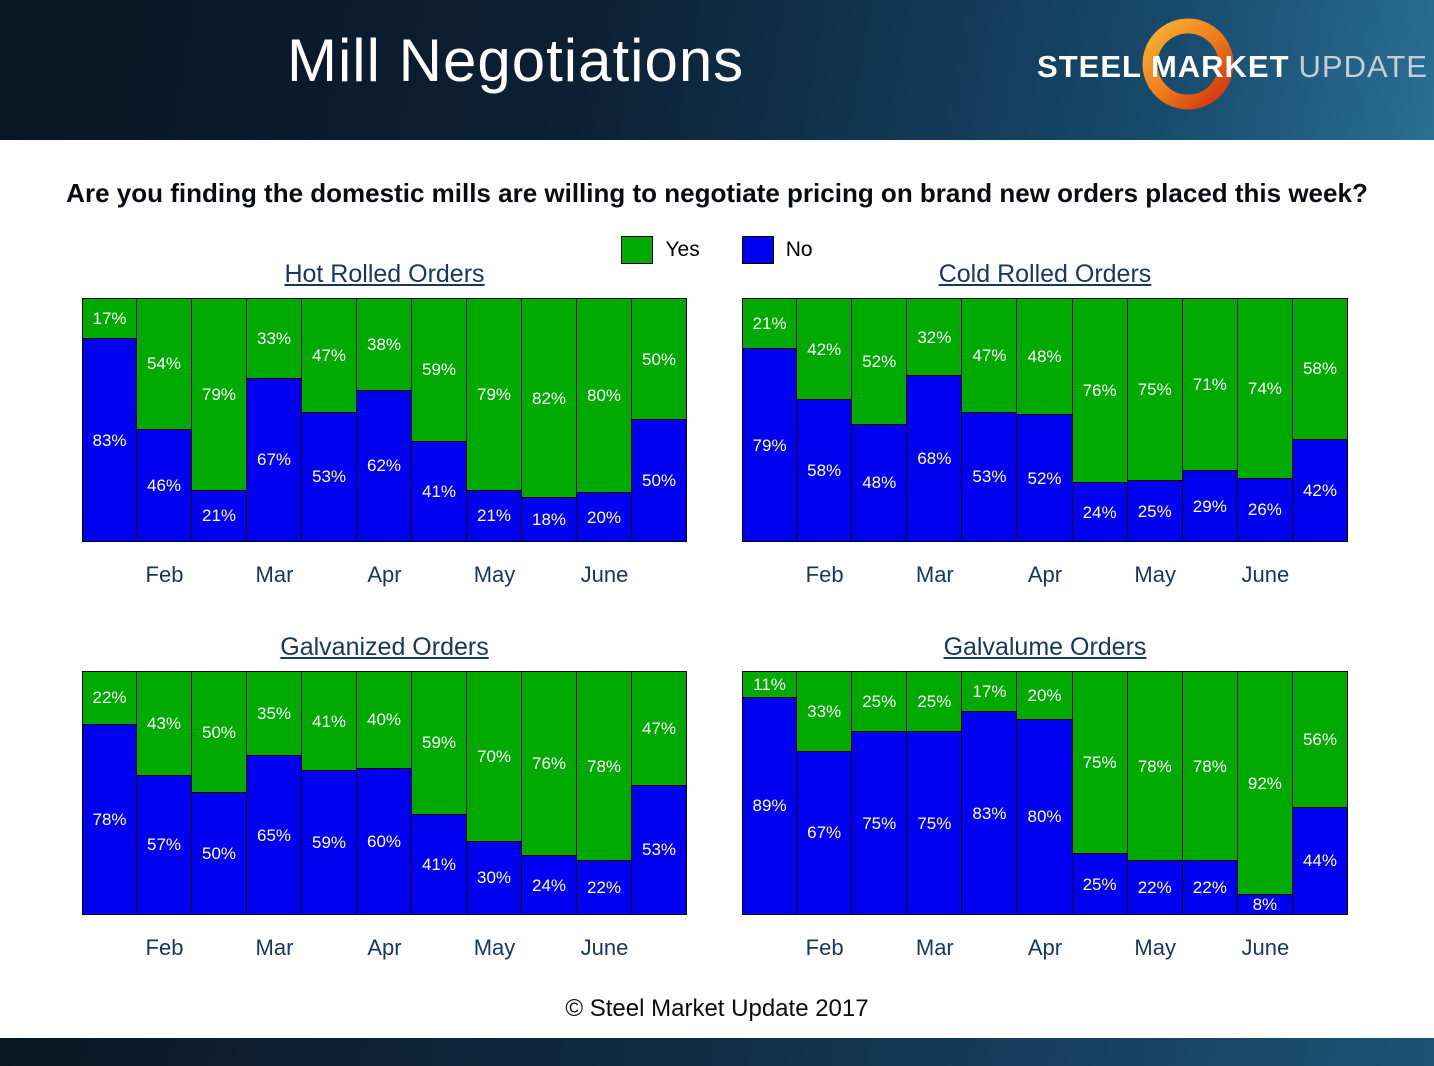 This screenshot has height=1066, width=1434. Describe the element at coordinates (164, 793) in the screenshot. I see `bar: 43% 57%` at that location.